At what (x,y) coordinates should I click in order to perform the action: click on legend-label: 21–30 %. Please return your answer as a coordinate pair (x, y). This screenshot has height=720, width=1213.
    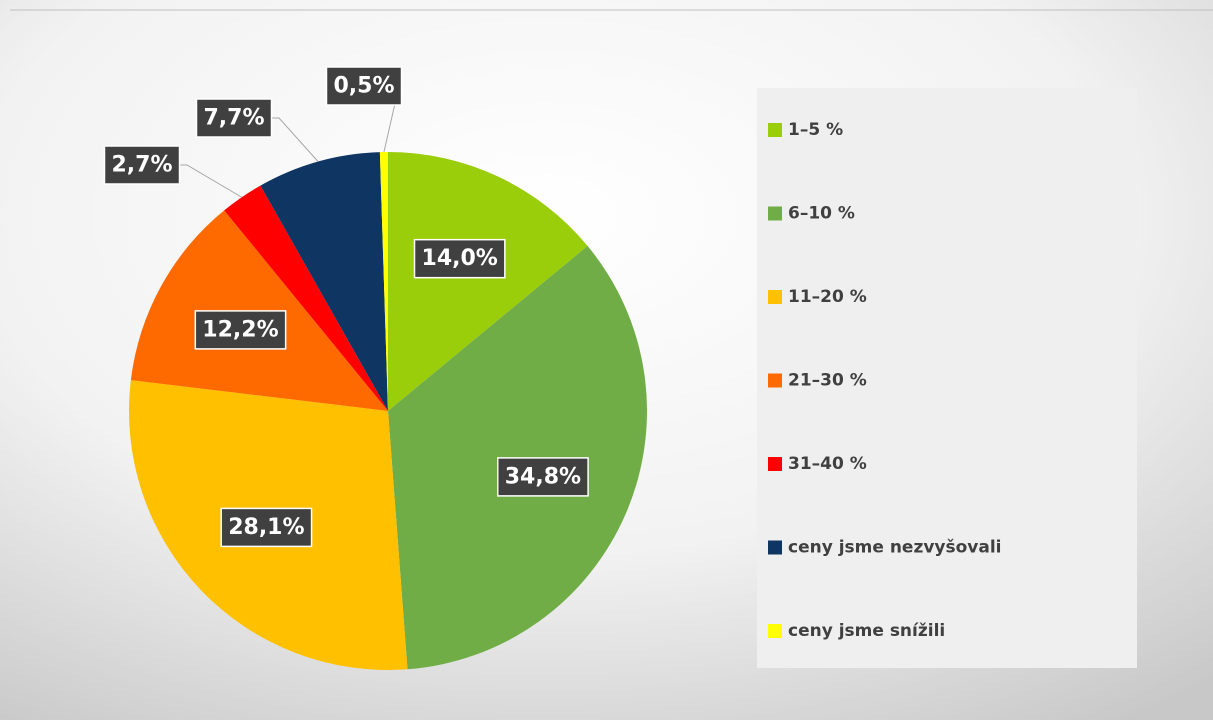
    Looking at the image, I should click on (827, 381).